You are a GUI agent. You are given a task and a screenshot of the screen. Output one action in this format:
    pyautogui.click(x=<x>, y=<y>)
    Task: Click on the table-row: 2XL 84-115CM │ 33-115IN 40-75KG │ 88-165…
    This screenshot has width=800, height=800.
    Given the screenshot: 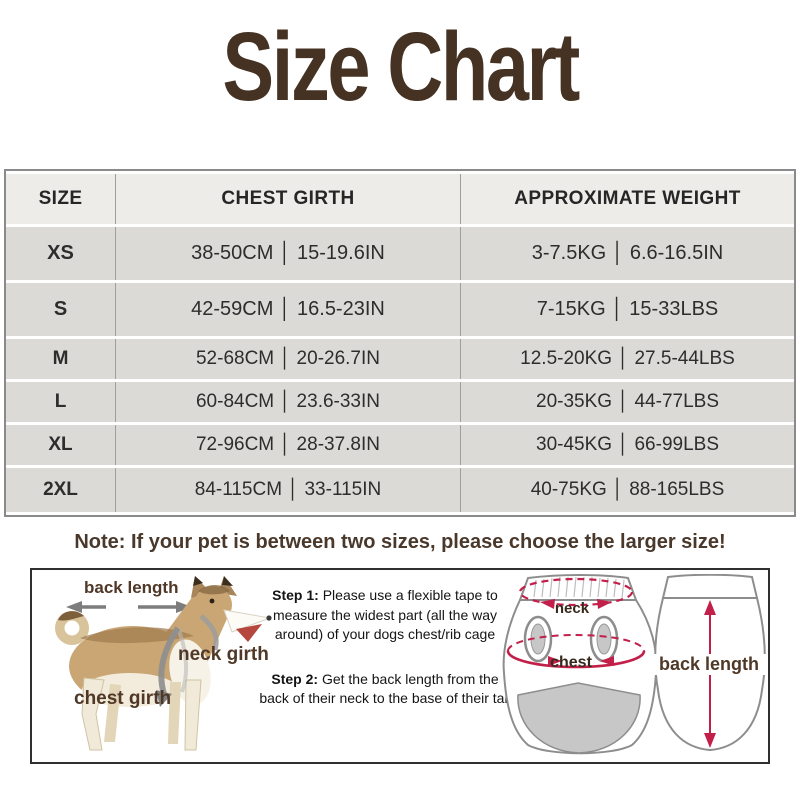 What is the action you would take?
    pyautogui.click(x=400, y=490)
    